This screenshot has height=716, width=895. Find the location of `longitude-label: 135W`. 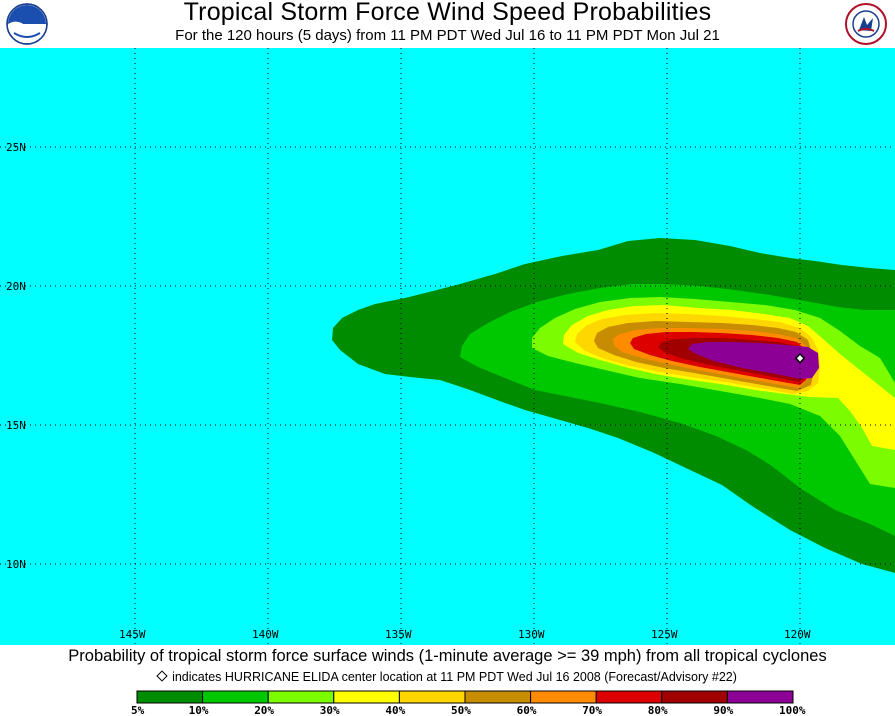

longitude-label: 135W is located at coordinates (398, 634).